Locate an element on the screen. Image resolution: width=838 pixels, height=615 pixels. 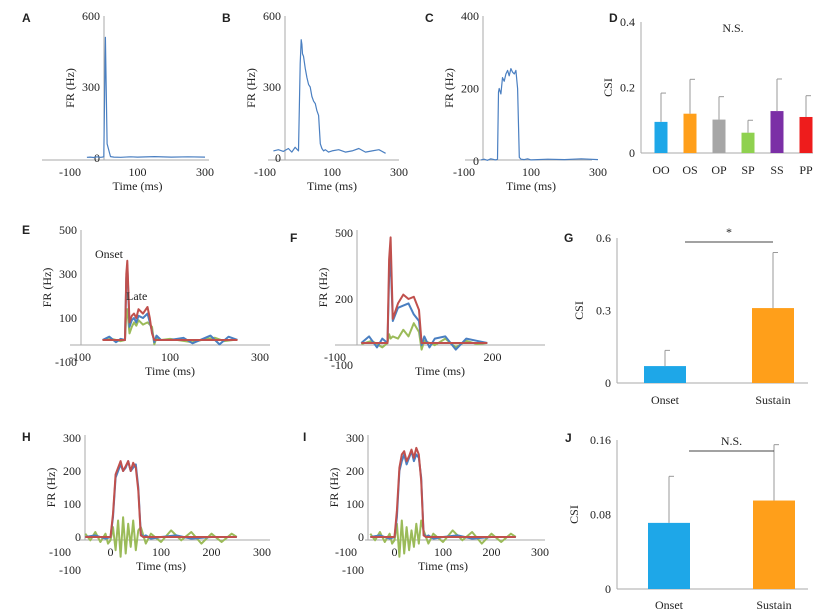
y-tick-label: 0.3 is located at coordinates (603, 311).